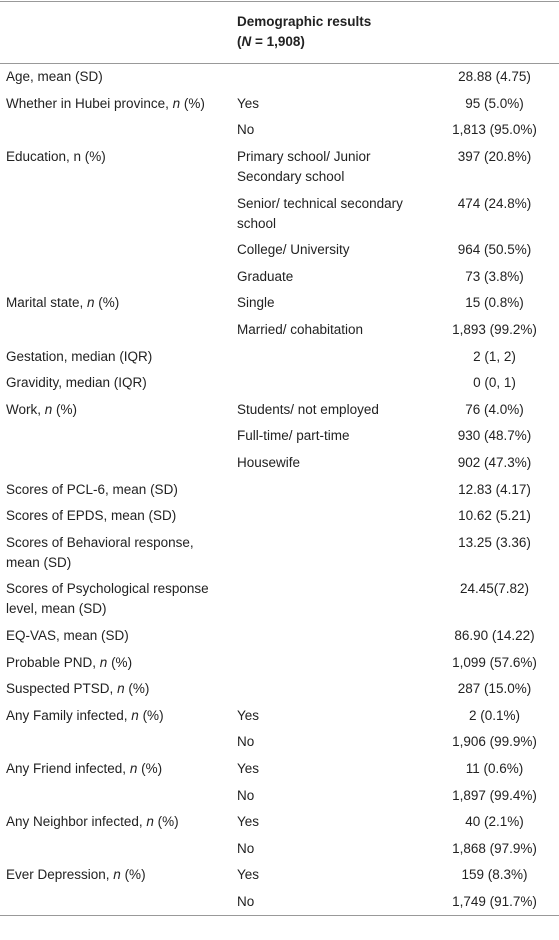  I want to click on table-row: Ever Depression, n (%) Yes 159 (8.3%), so click(279, 875).